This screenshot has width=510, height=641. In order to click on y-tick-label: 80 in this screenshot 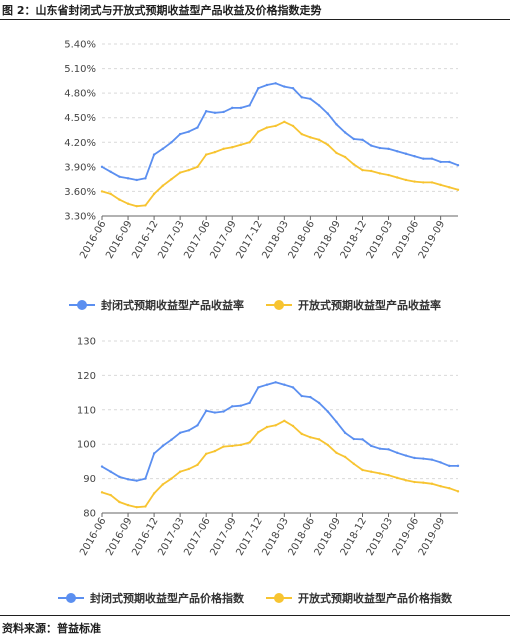, I will do `click(89, 514)`.